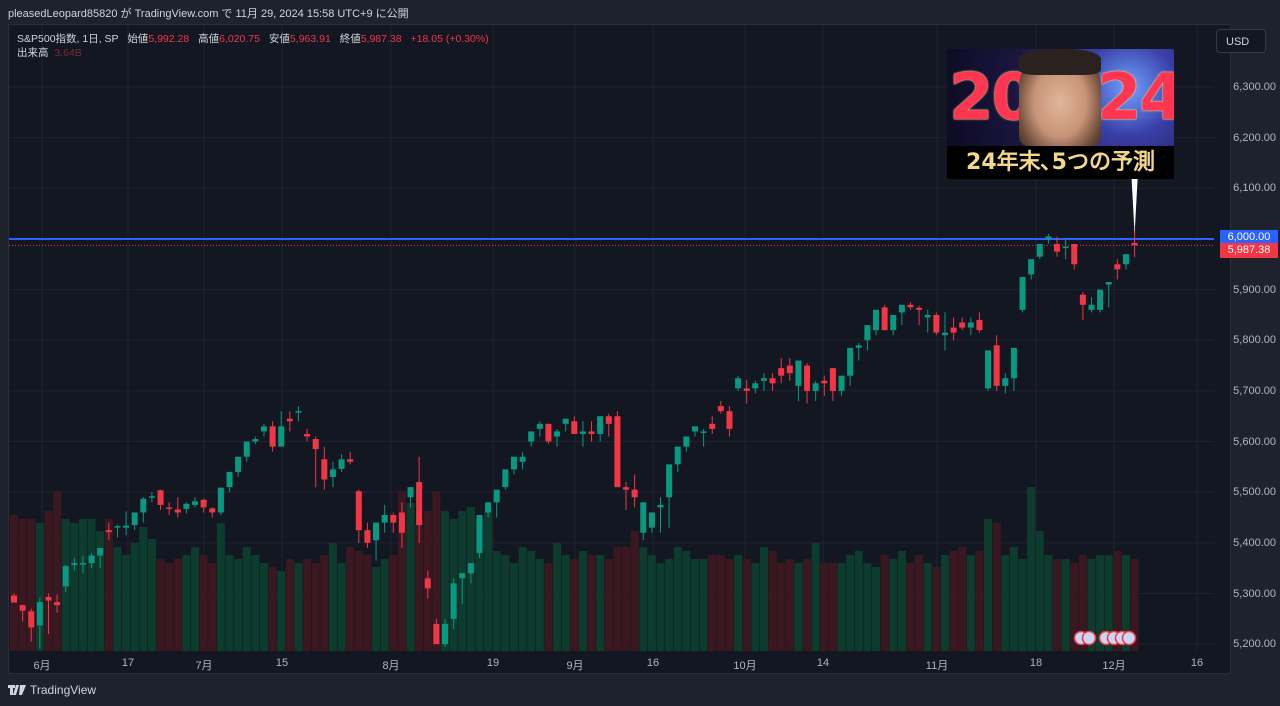  I want to click on time-tick-label: 14, so click(823, 663).